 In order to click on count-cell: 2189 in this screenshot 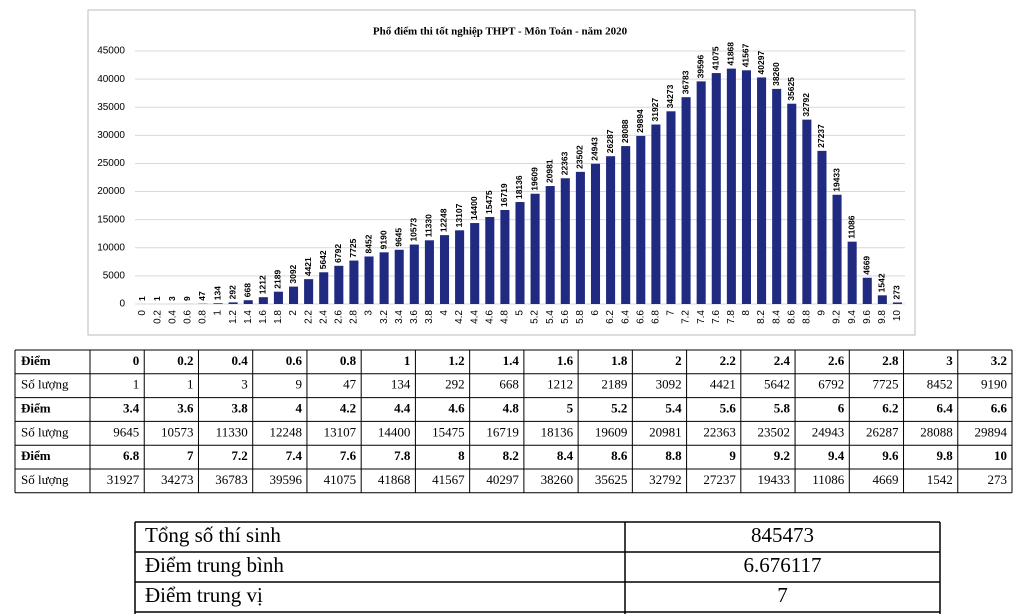, I will do `click(614, 384)`.